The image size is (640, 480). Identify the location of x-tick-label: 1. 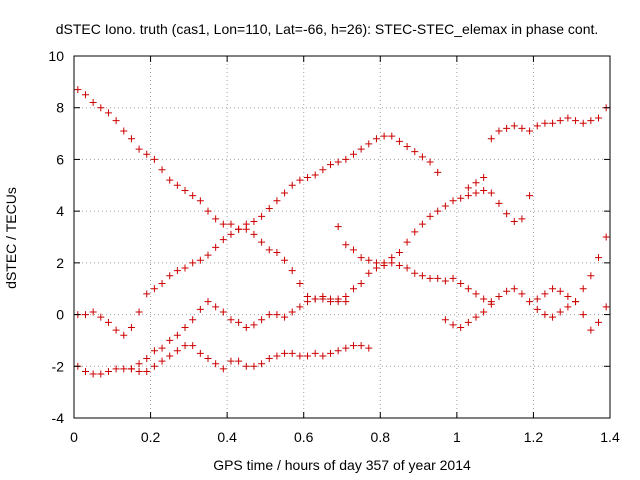
(457, 437).